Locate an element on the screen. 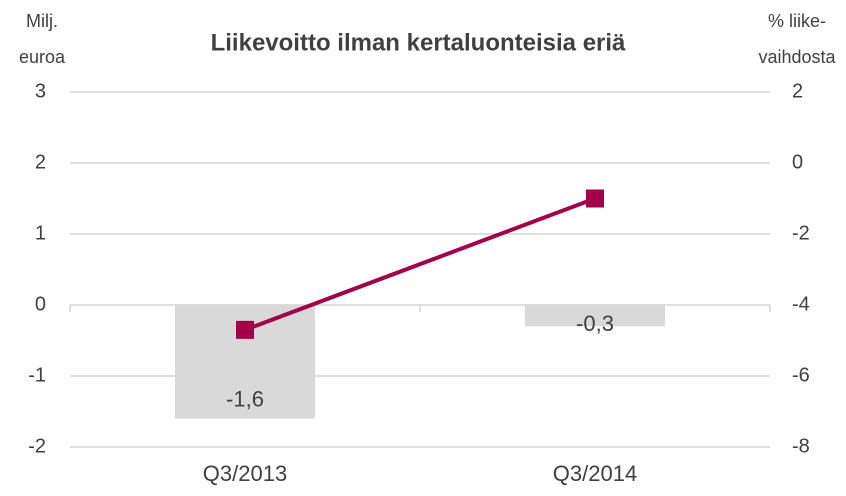  y2-tick-label: -2 is located at coordinates (801, 233).